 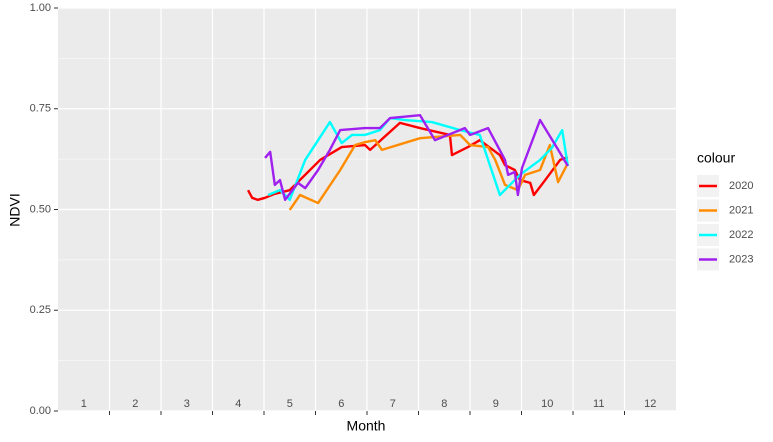 What do you see at coordinates (716, 158) in the screenshot?
I see `legend-title: colour` at bounding box center [716, 158].